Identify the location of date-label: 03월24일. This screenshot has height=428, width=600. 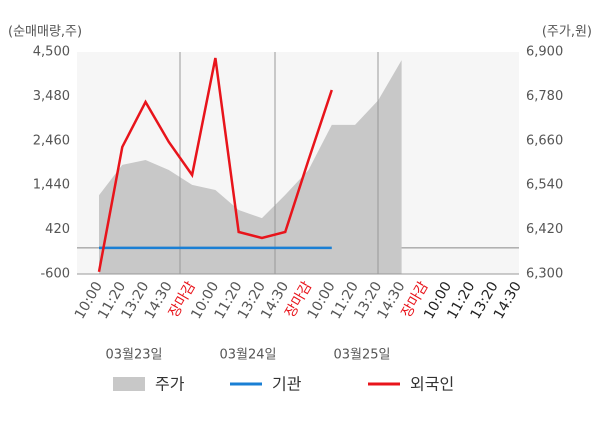
(247, 355).